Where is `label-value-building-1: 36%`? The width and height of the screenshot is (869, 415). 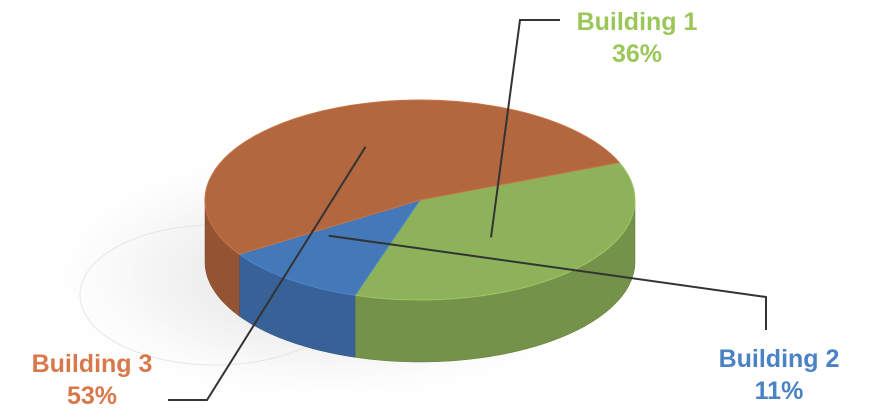
label-value-building-1: 36% is located at coordinates (637, 54).